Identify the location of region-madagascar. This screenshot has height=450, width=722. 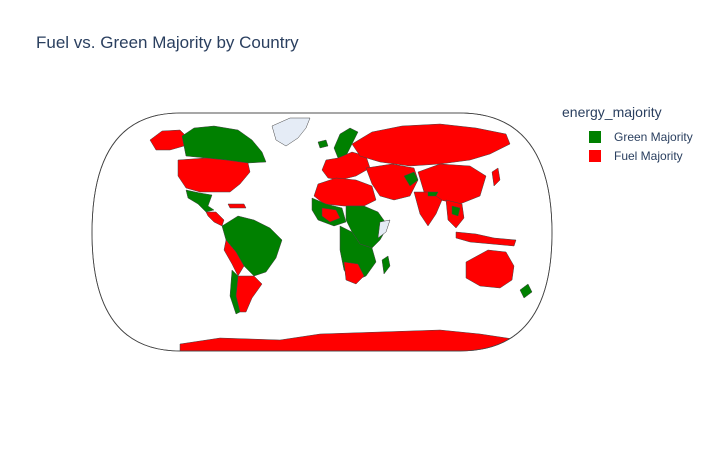
(386, 265).